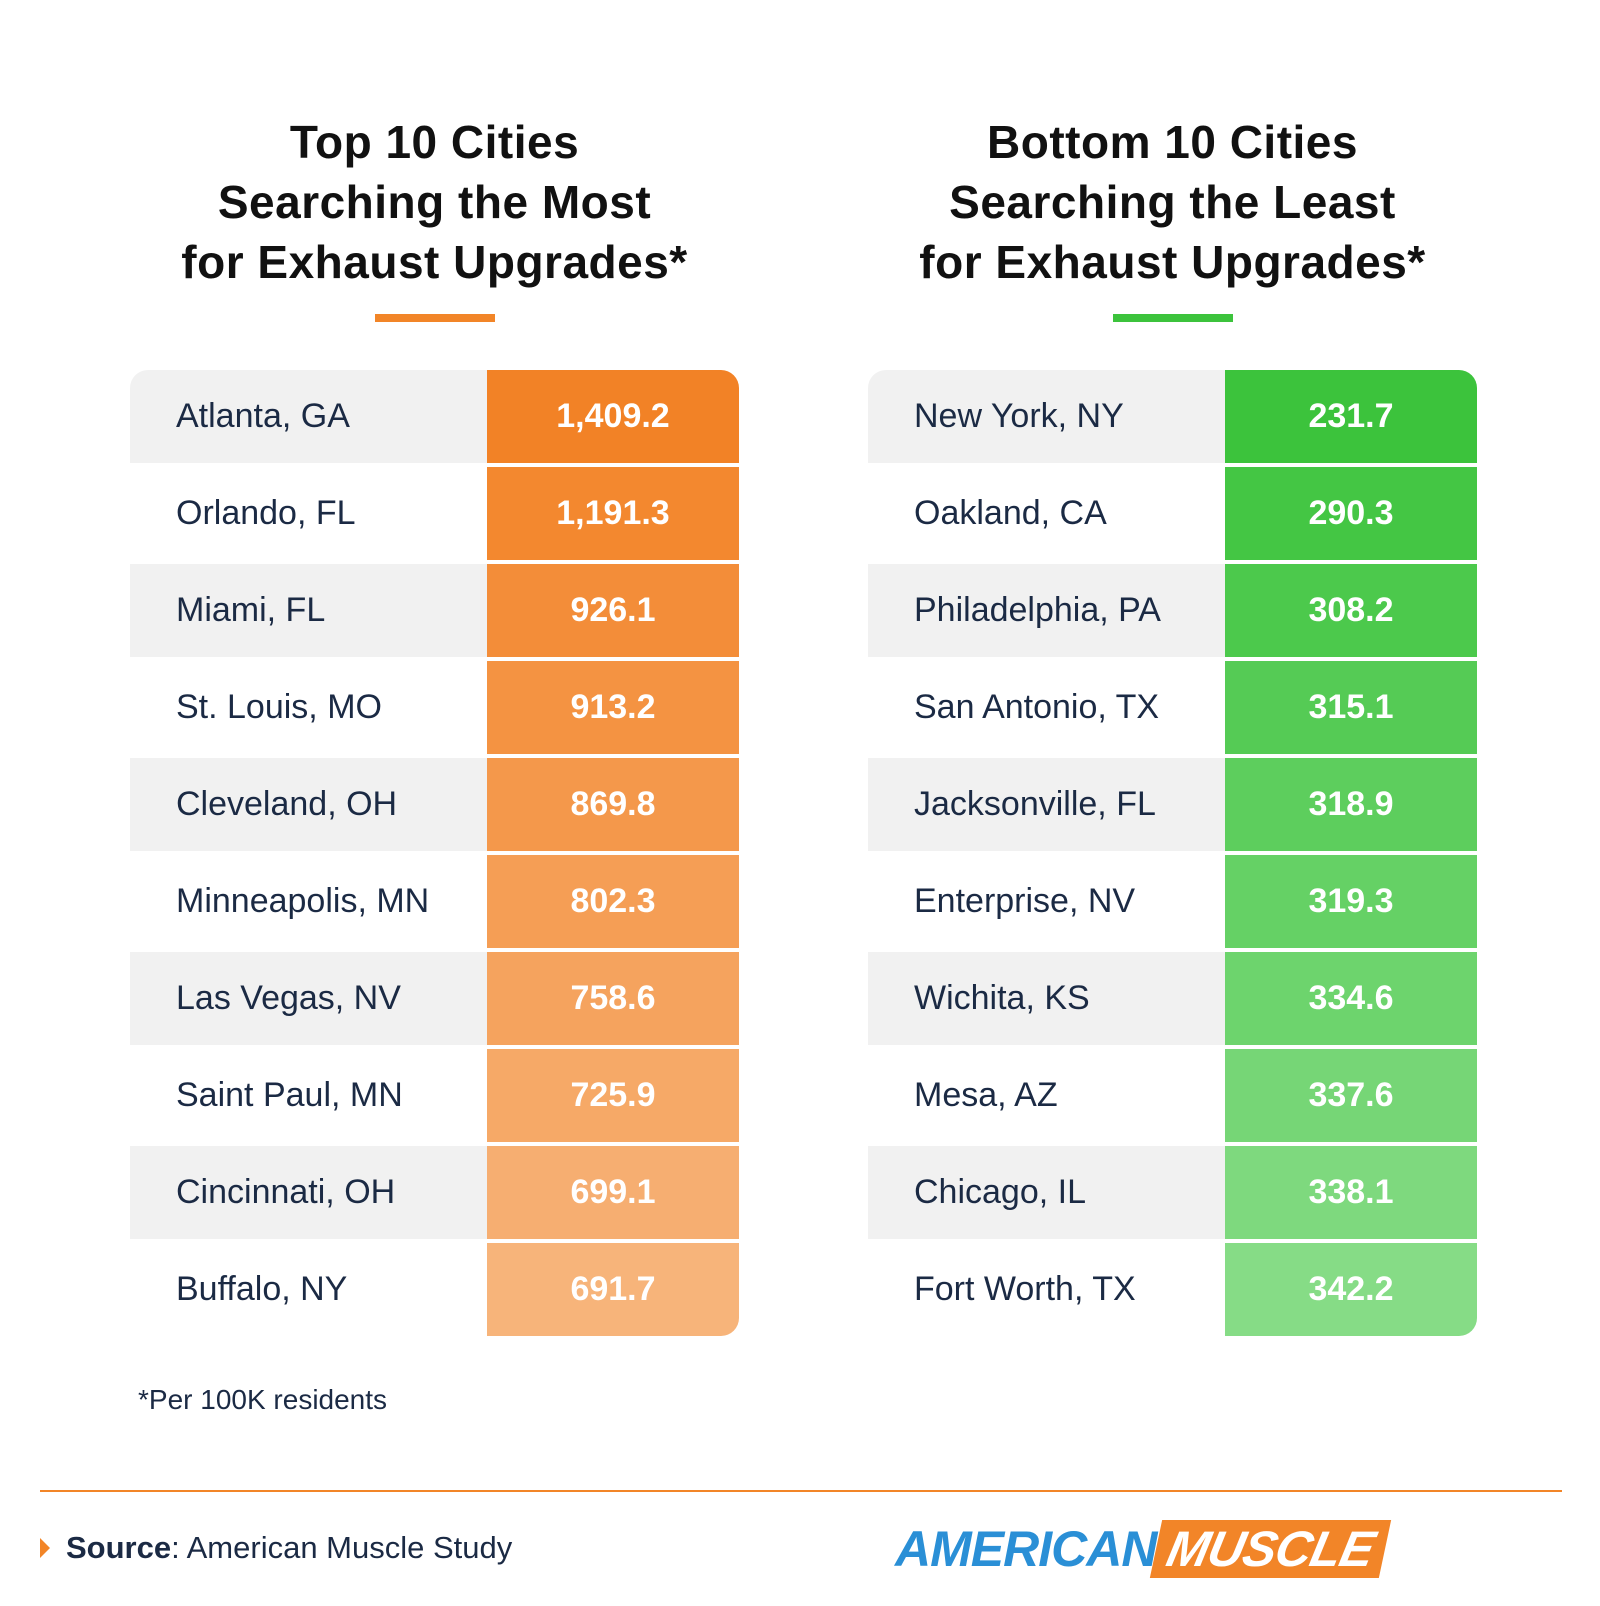  What do you see at coordinates (613, 998) in the screenshot?
I see `city-value: 758.6` at bounding box center [613, 998].